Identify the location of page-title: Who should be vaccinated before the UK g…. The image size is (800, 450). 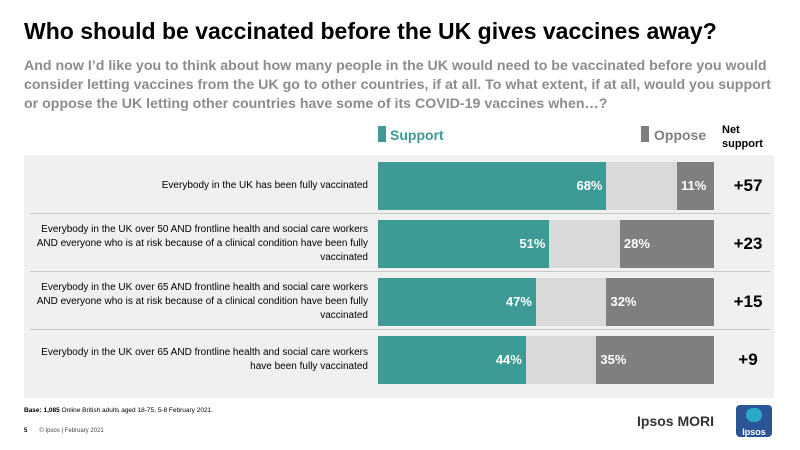
(370, 31).